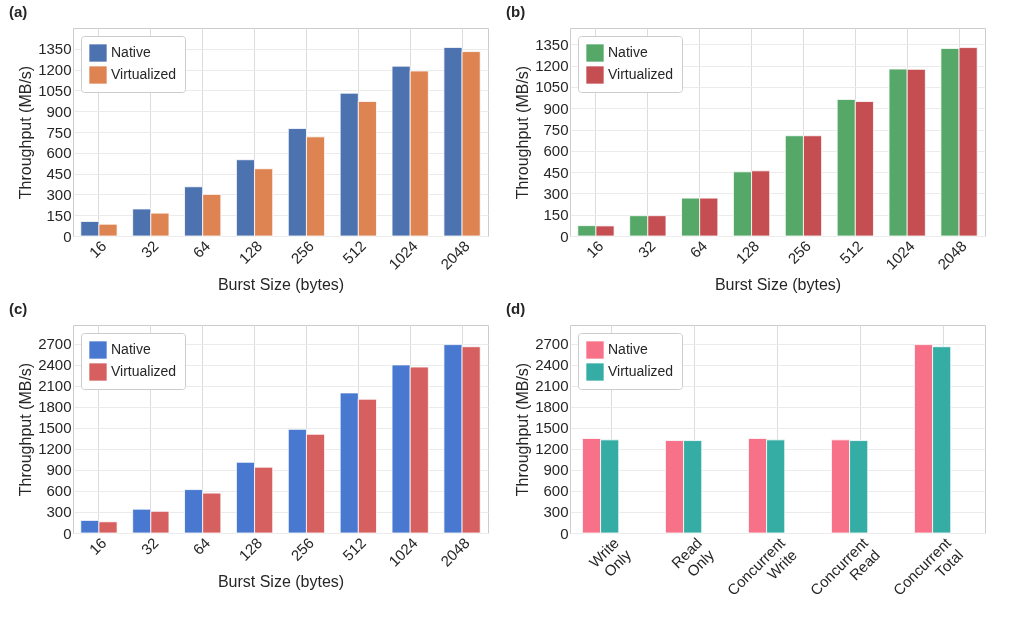 Image resolution: width=1014 pixels, height=626 pixels. Describe the element at coordinates (516, 308) in the screenshot. I see `chart-title: (d)` at that location.